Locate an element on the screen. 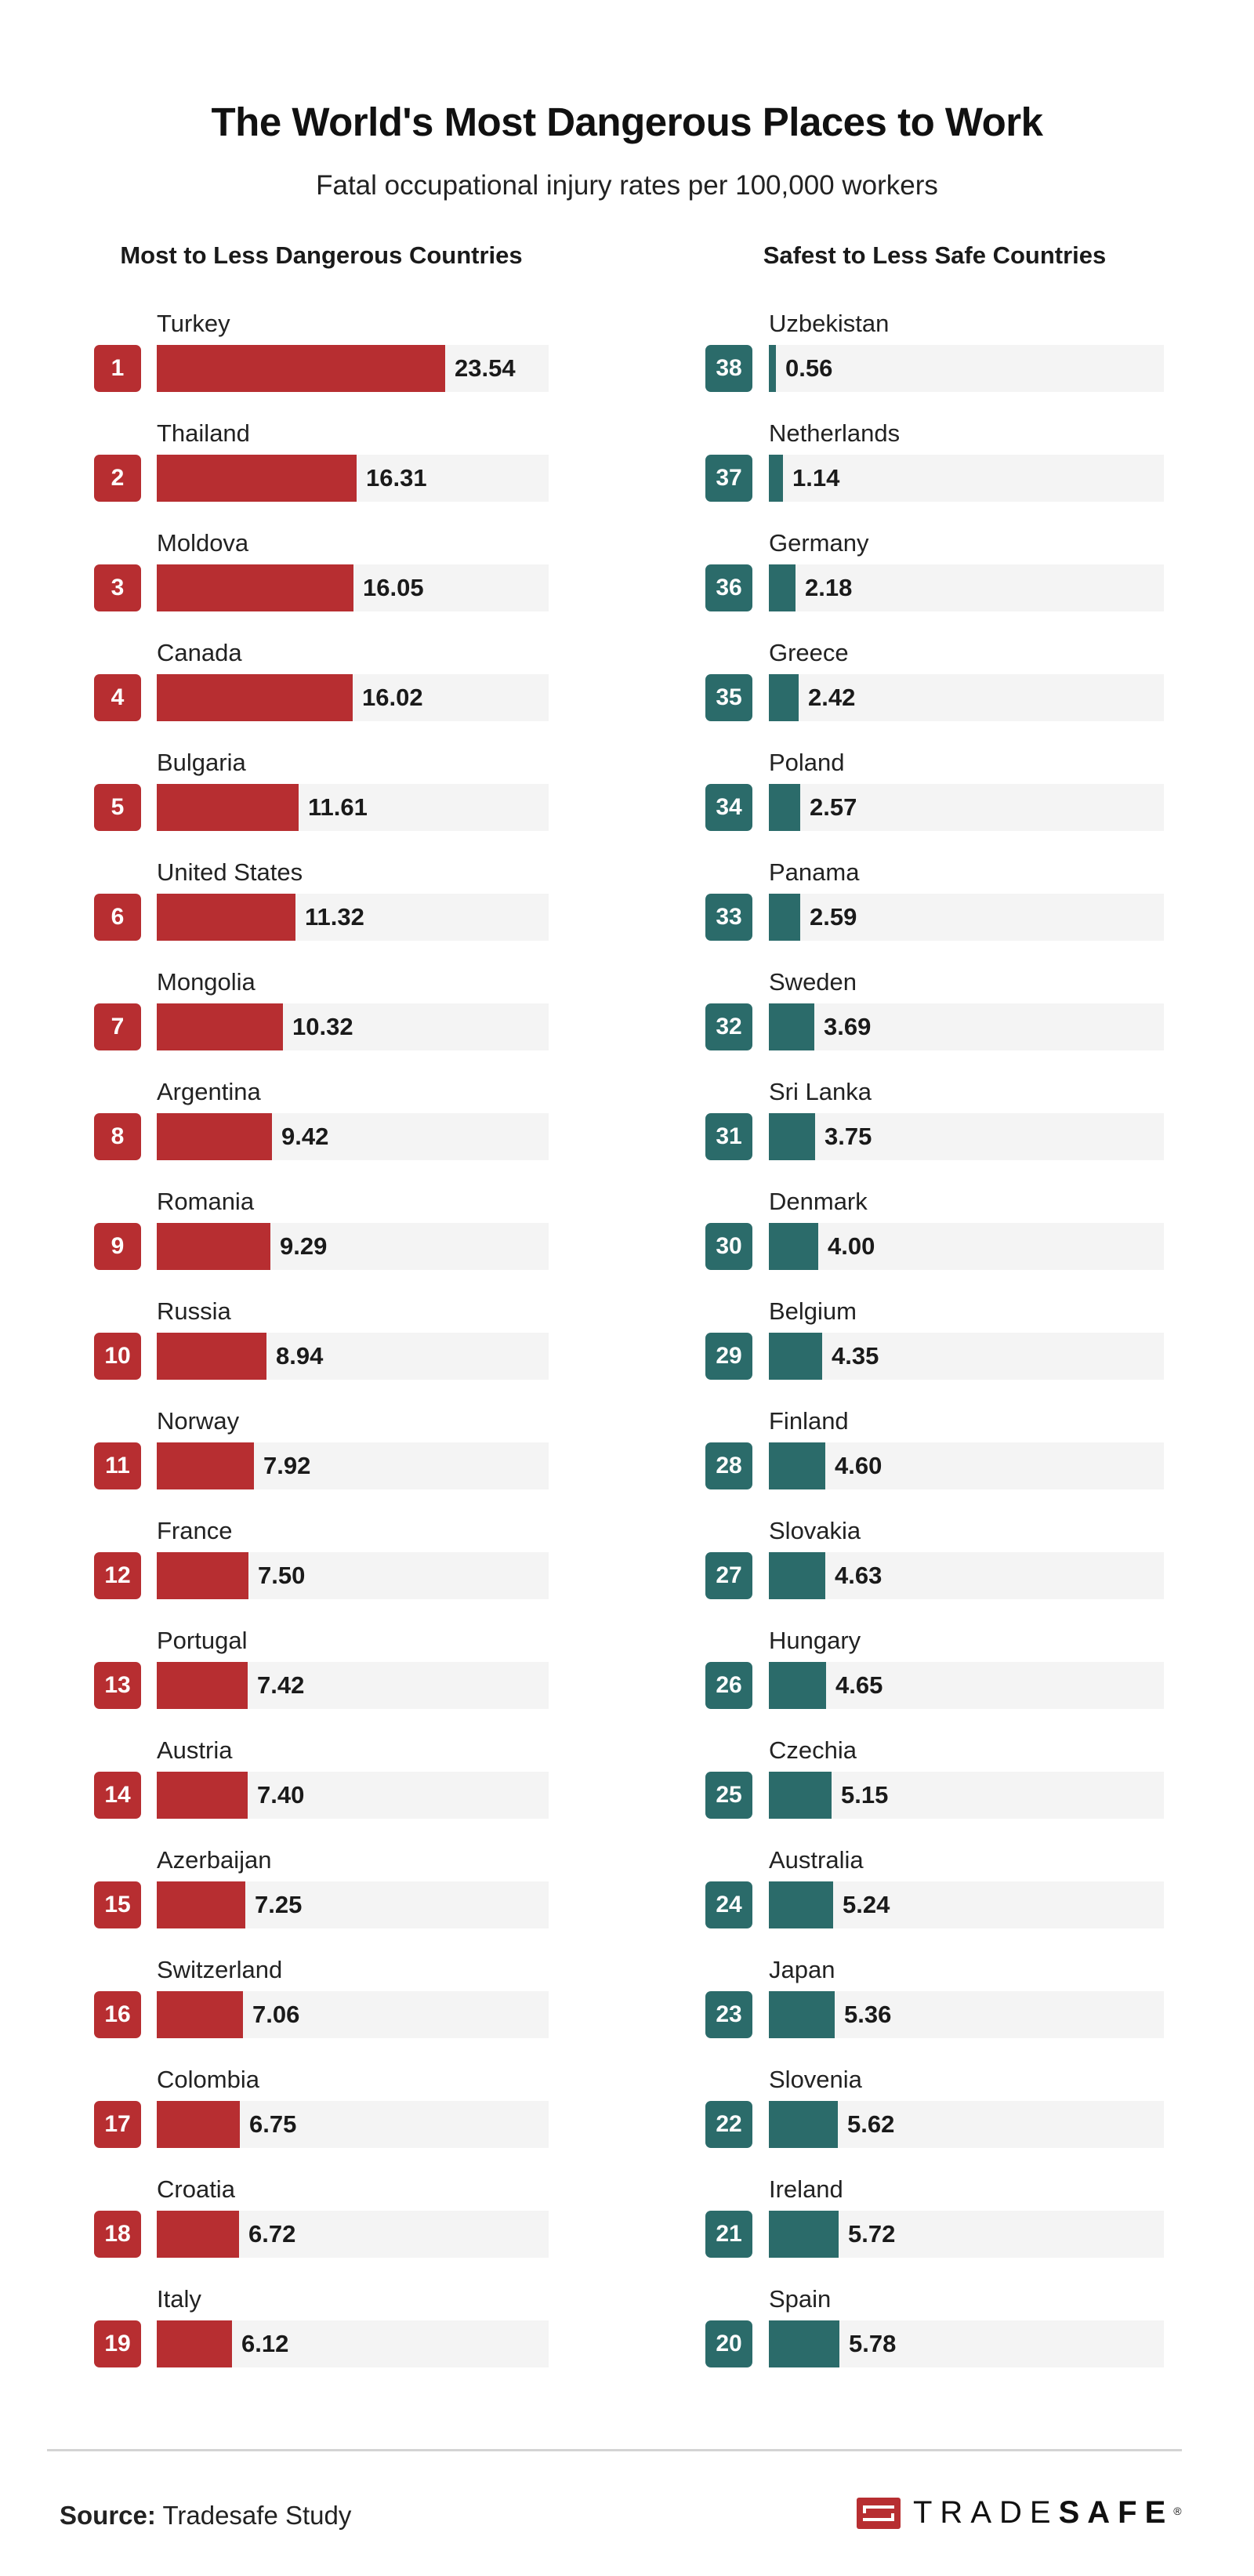 The height and width of the screenshot is (2576, 1254). source-value: Tradesafe Study is located at coordinates (257, 2515).